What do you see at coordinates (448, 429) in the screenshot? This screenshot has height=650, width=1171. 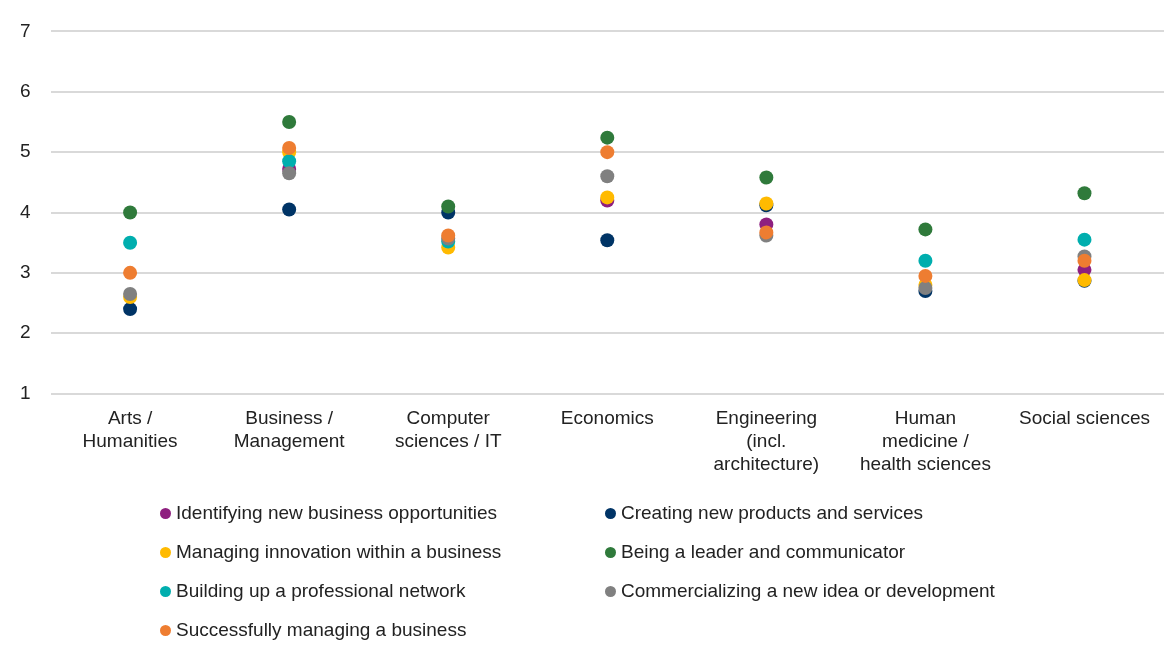 I see `x-tick-label: Computer sciences / IT` at bounding box center [448, 429].